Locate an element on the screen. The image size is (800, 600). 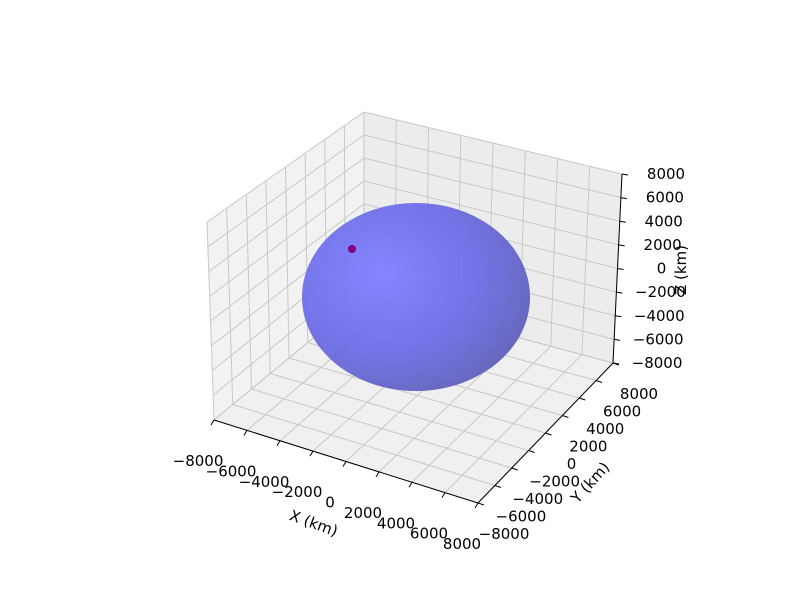
y-tick-label: −4000 is located at coordinates (537, 499).